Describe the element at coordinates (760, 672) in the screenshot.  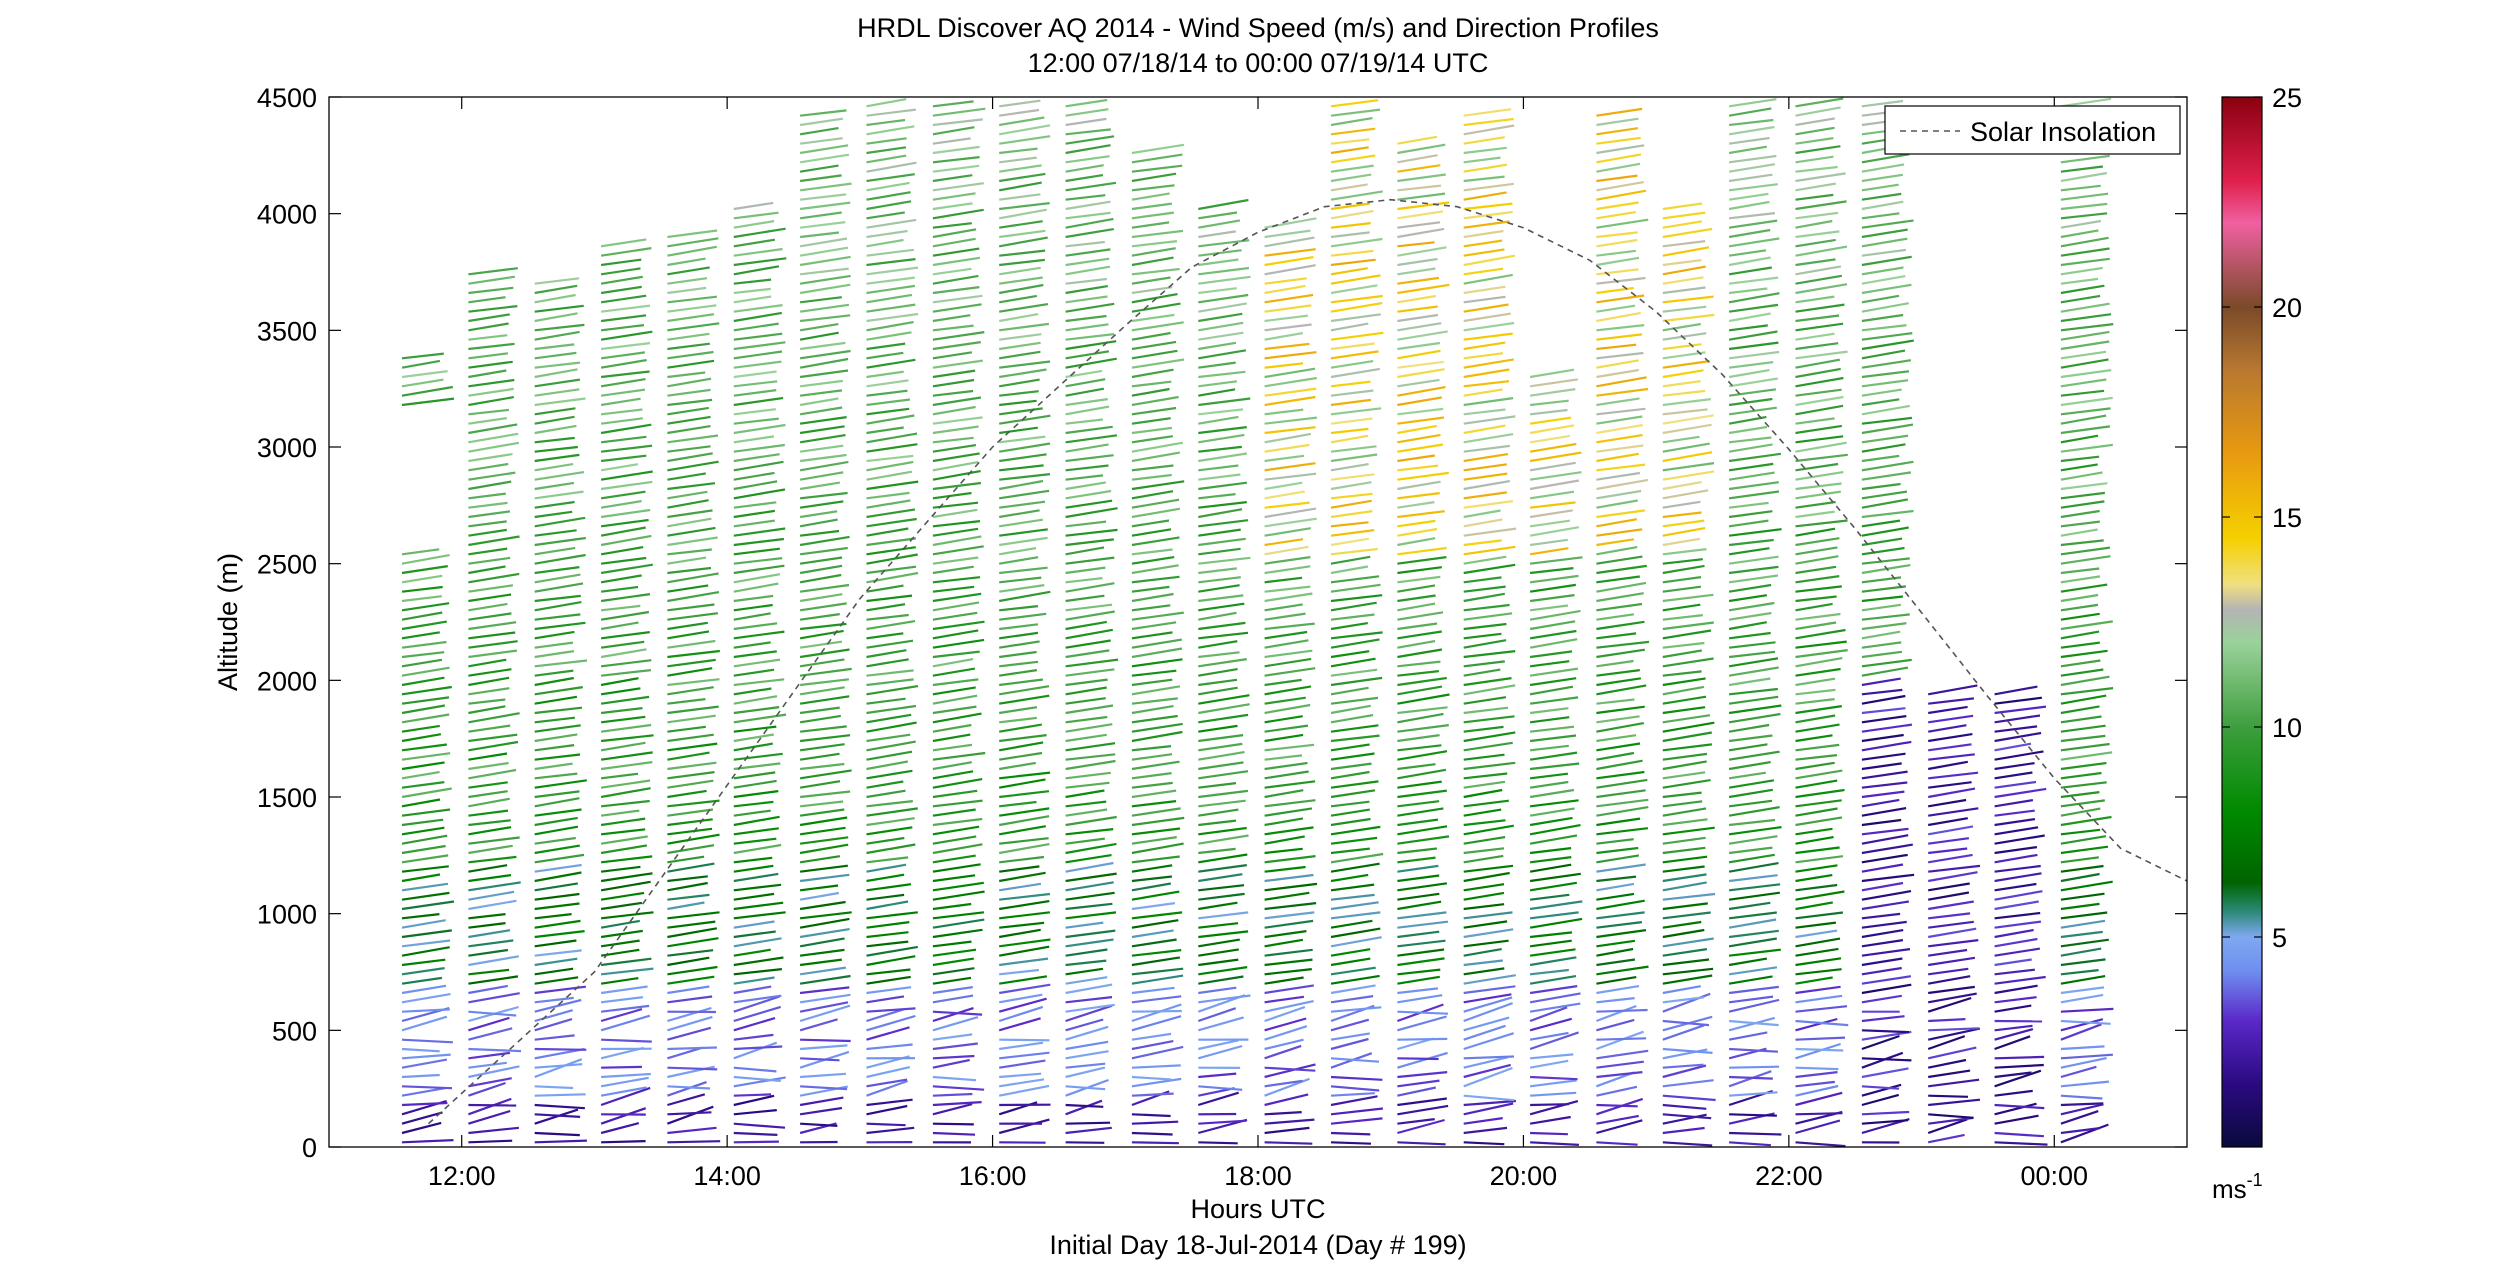
I see `wind-profile` at that location.